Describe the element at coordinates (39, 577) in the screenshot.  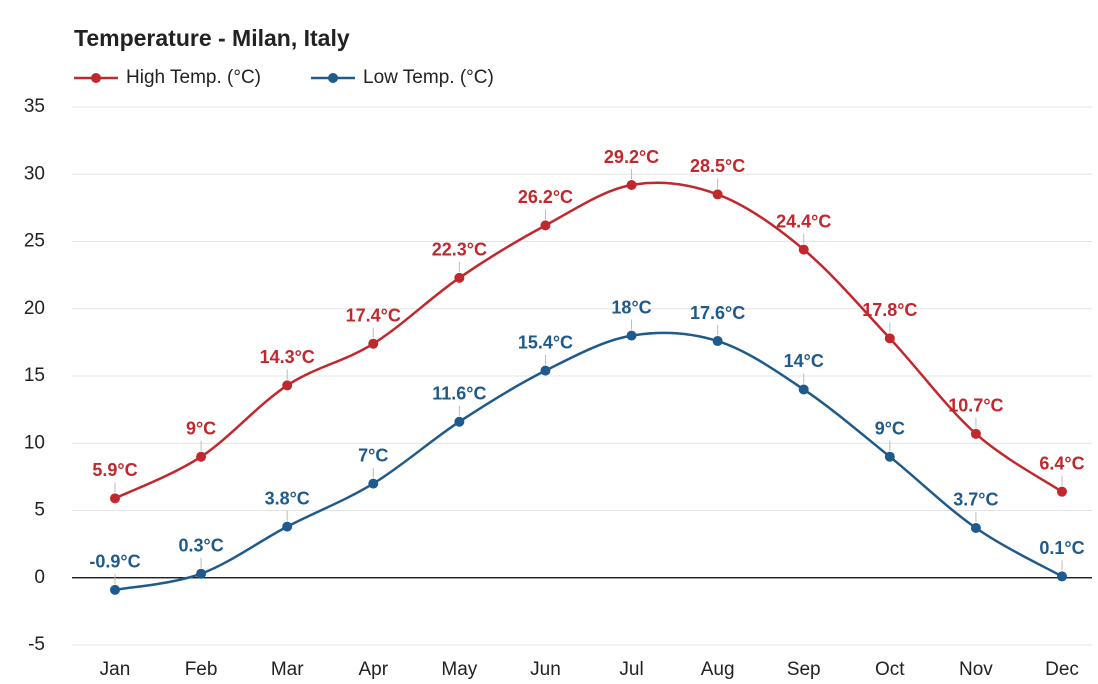
I see `y-tick-label: 0` at that location.